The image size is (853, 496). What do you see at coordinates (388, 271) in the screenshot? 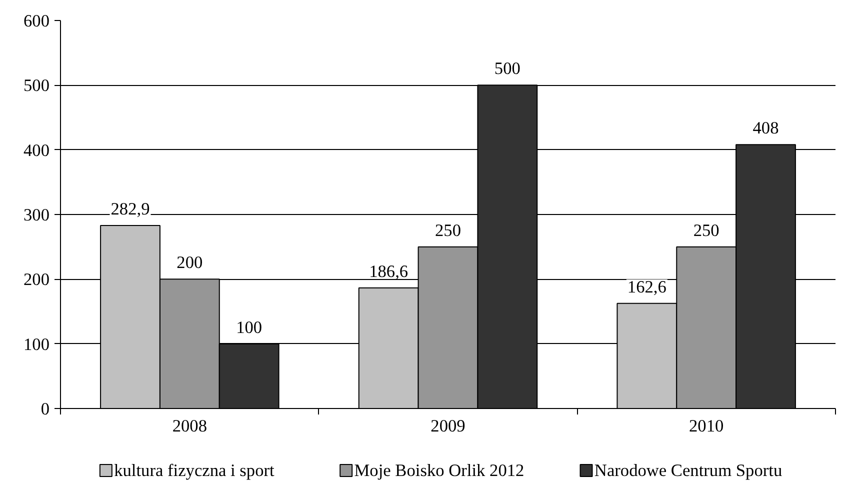
I see `data-label: 186,6` at bounding box center [388, 271].